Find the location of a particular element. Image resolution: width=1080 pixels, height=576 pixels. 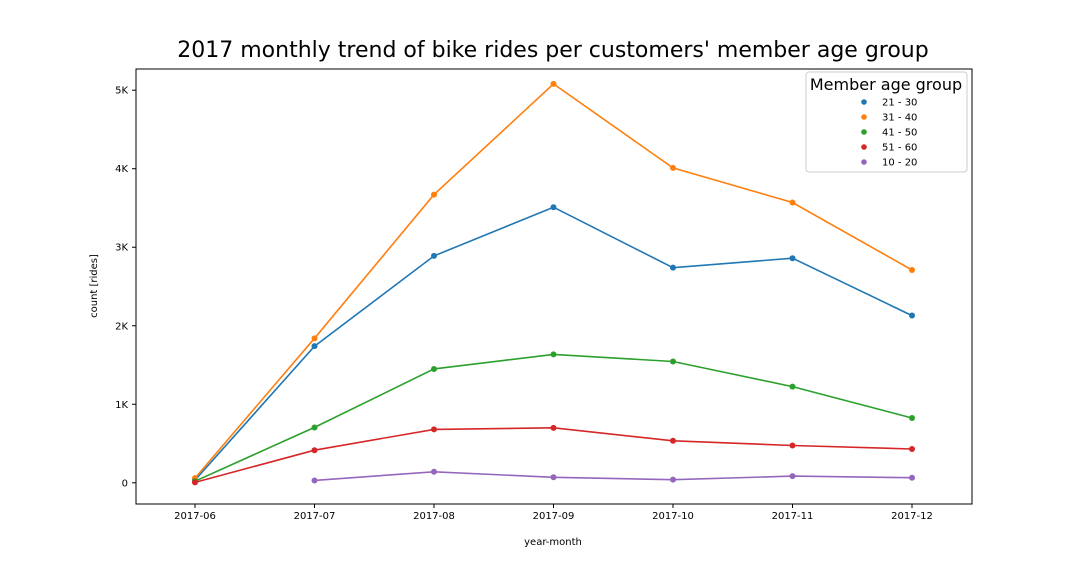

legend-item: 10 - 20 is located at coordinates (889, 163).